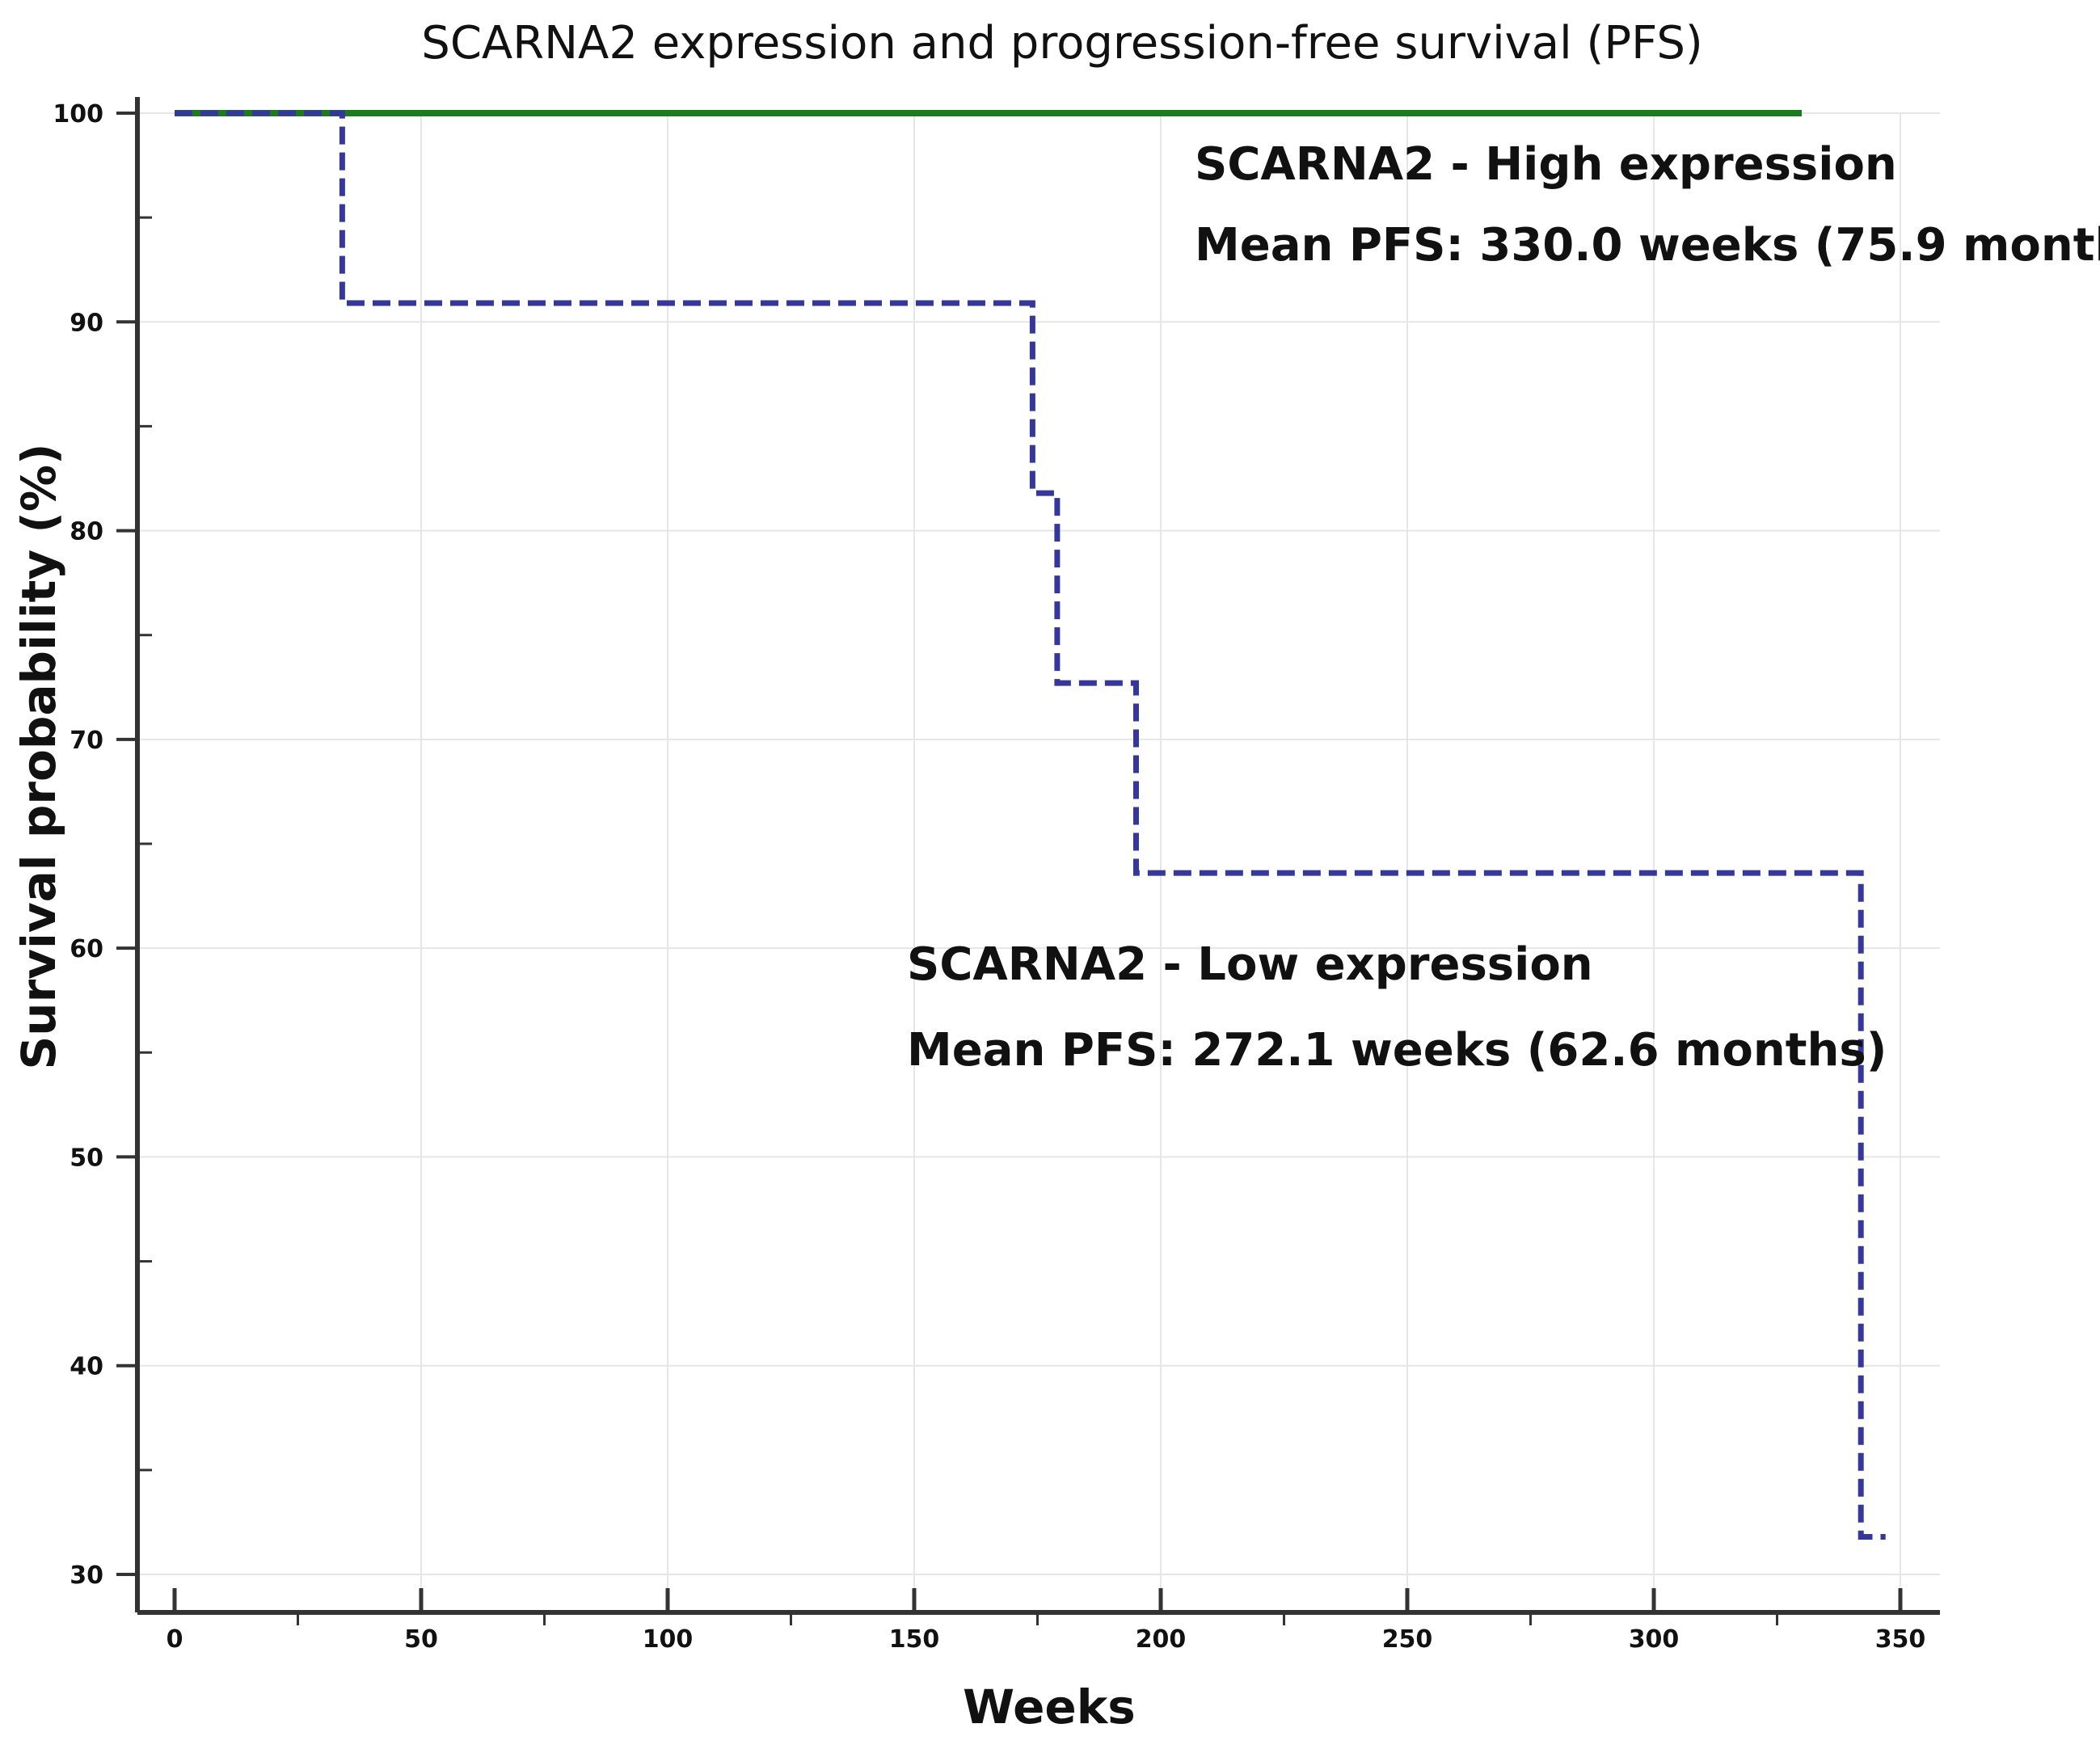 This screenshot has height=1749, width=2100. Describe the element at coordinates (86, 741) in the screenshot. I see `y-tick-label-4: 70` at that location.